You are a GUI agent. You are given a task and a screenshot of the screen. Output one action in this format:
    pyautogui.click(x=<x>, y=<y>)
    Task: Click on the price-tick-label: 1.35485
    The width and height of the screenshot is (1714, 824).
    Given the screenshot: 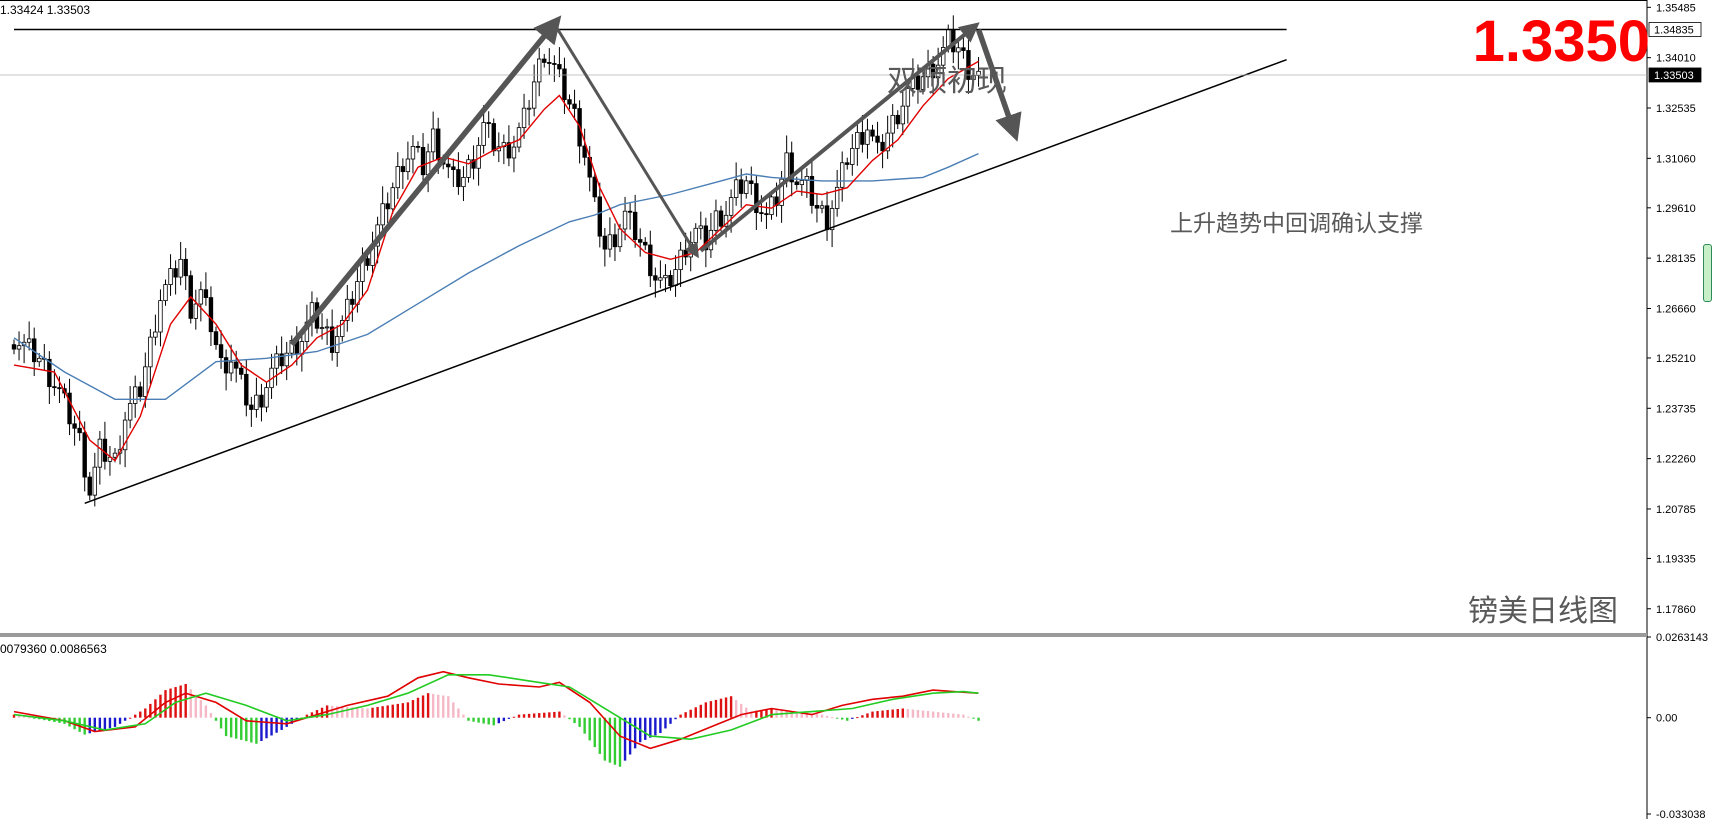 What is the action you would take?
    pyautogui.click(x=1676, y=8)
    